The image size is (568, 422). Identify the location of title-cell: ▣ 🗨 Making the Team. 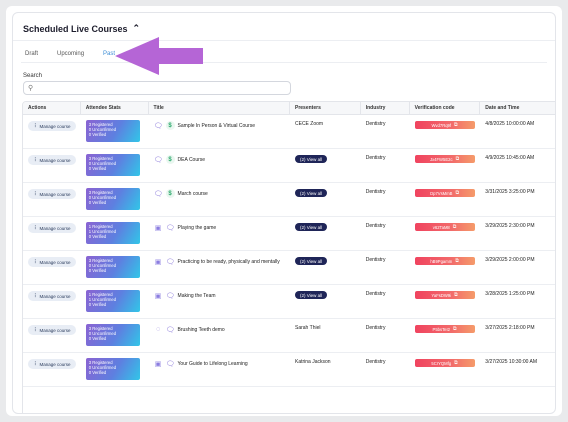
(219, 301).